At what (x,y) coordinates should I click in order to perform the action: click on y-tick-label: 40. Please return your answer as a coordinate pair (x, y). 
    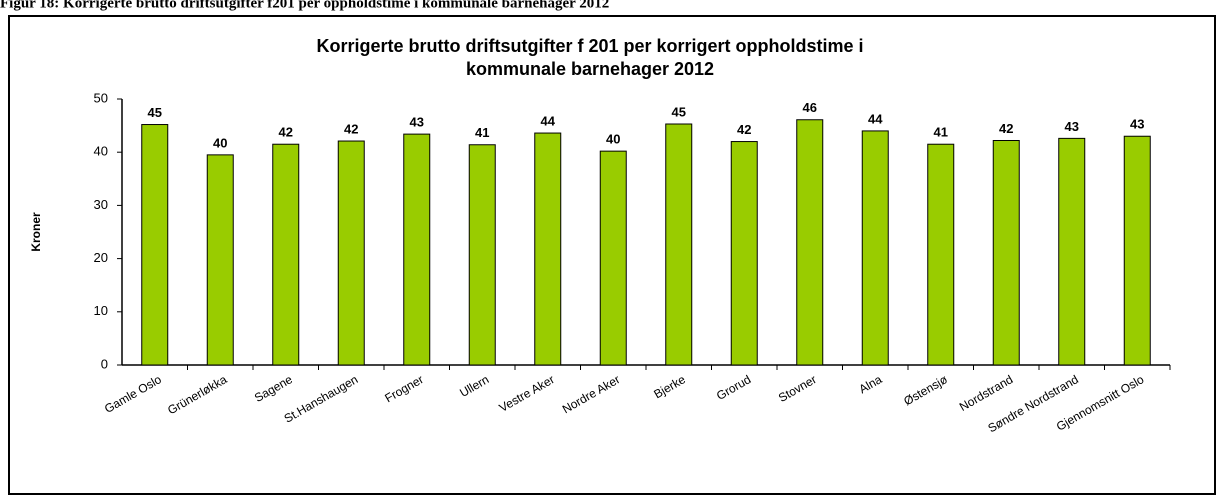
    Looking at the image, I should click on (101, 151).